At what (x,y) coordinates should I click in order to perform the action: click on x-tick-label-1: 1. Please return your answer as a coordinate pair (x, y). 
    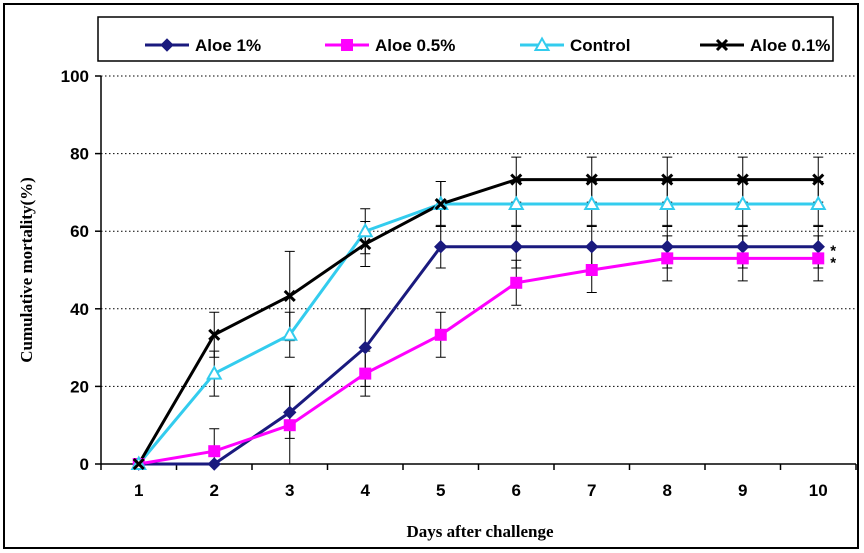
    Looking at the image, I should click on (138, 490).